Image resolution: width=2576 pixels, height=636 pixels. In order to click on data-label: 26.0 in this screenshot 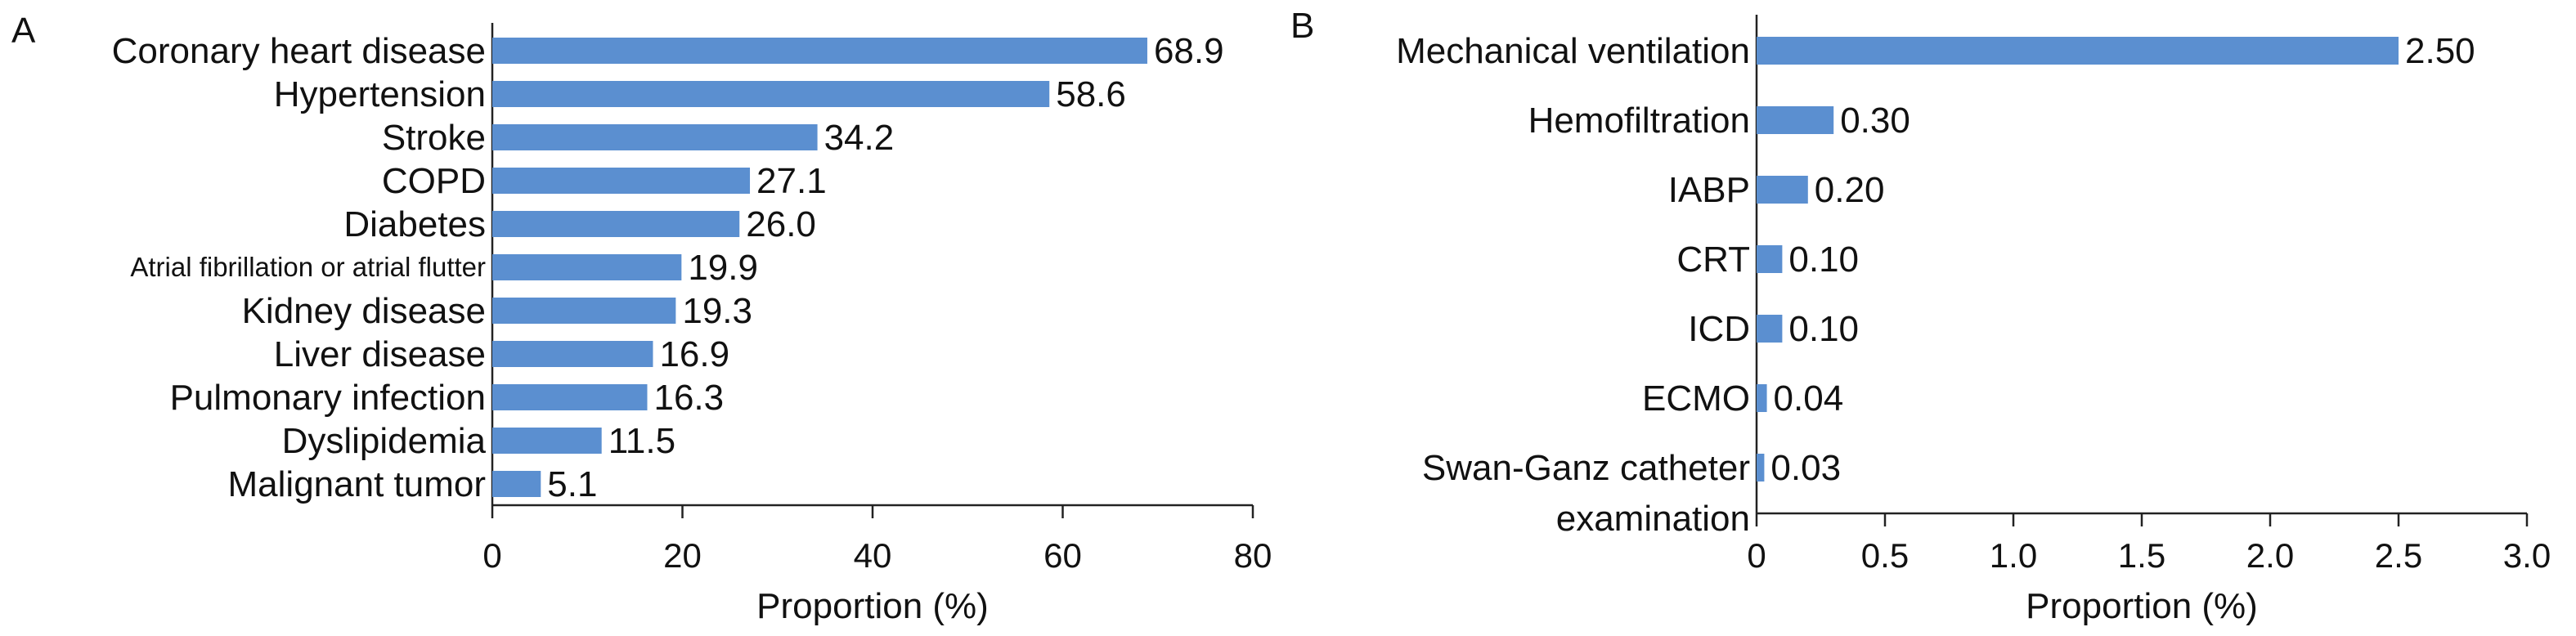, I will do `click(781, 224)`.